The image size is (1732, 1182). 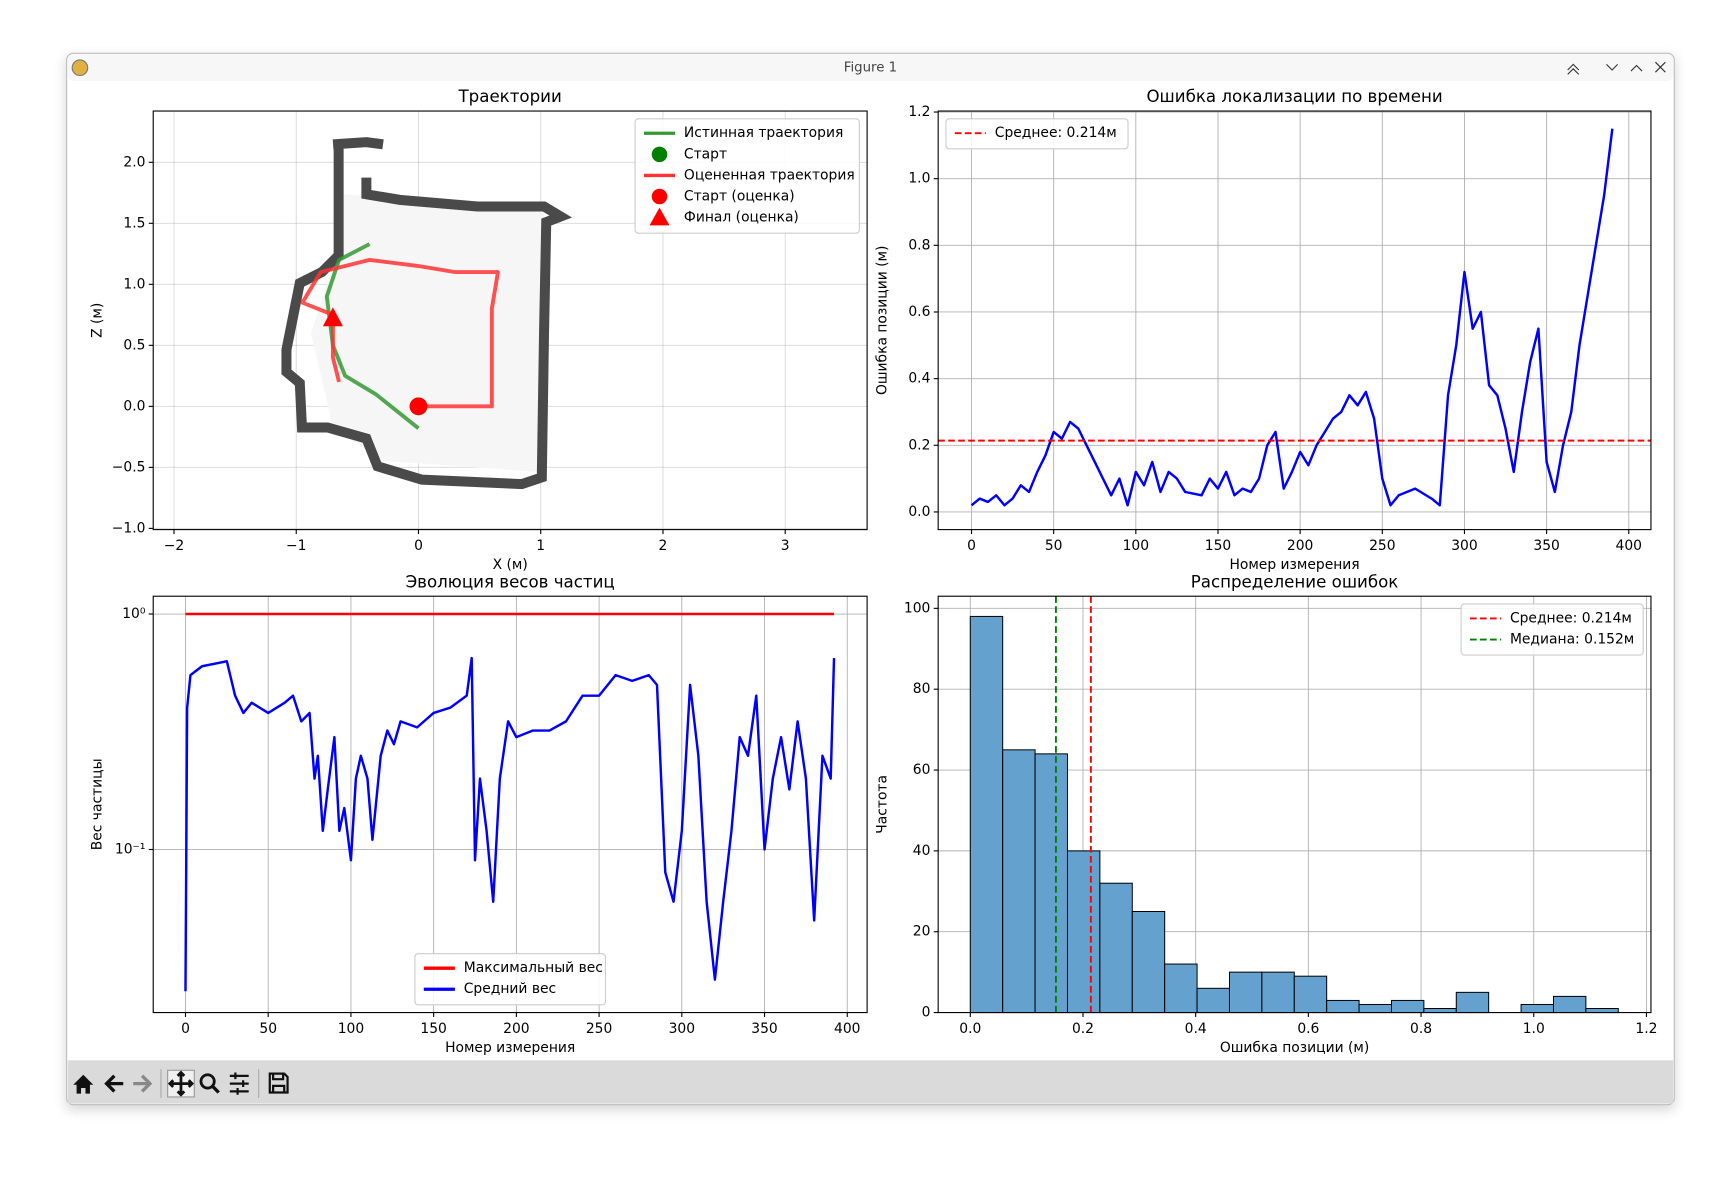 I want to click on legend-label: Финал (оценка), so click(x=741, y=218).